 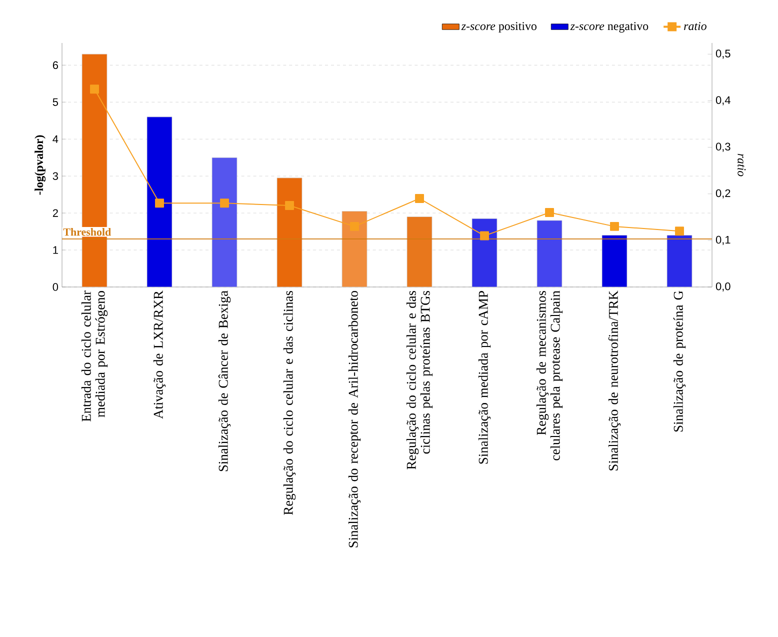 What do you see at coordinates (723, 240) in the screenshot?
I see `y2-tick-label: 0,1` at bounding box center [723, 240].